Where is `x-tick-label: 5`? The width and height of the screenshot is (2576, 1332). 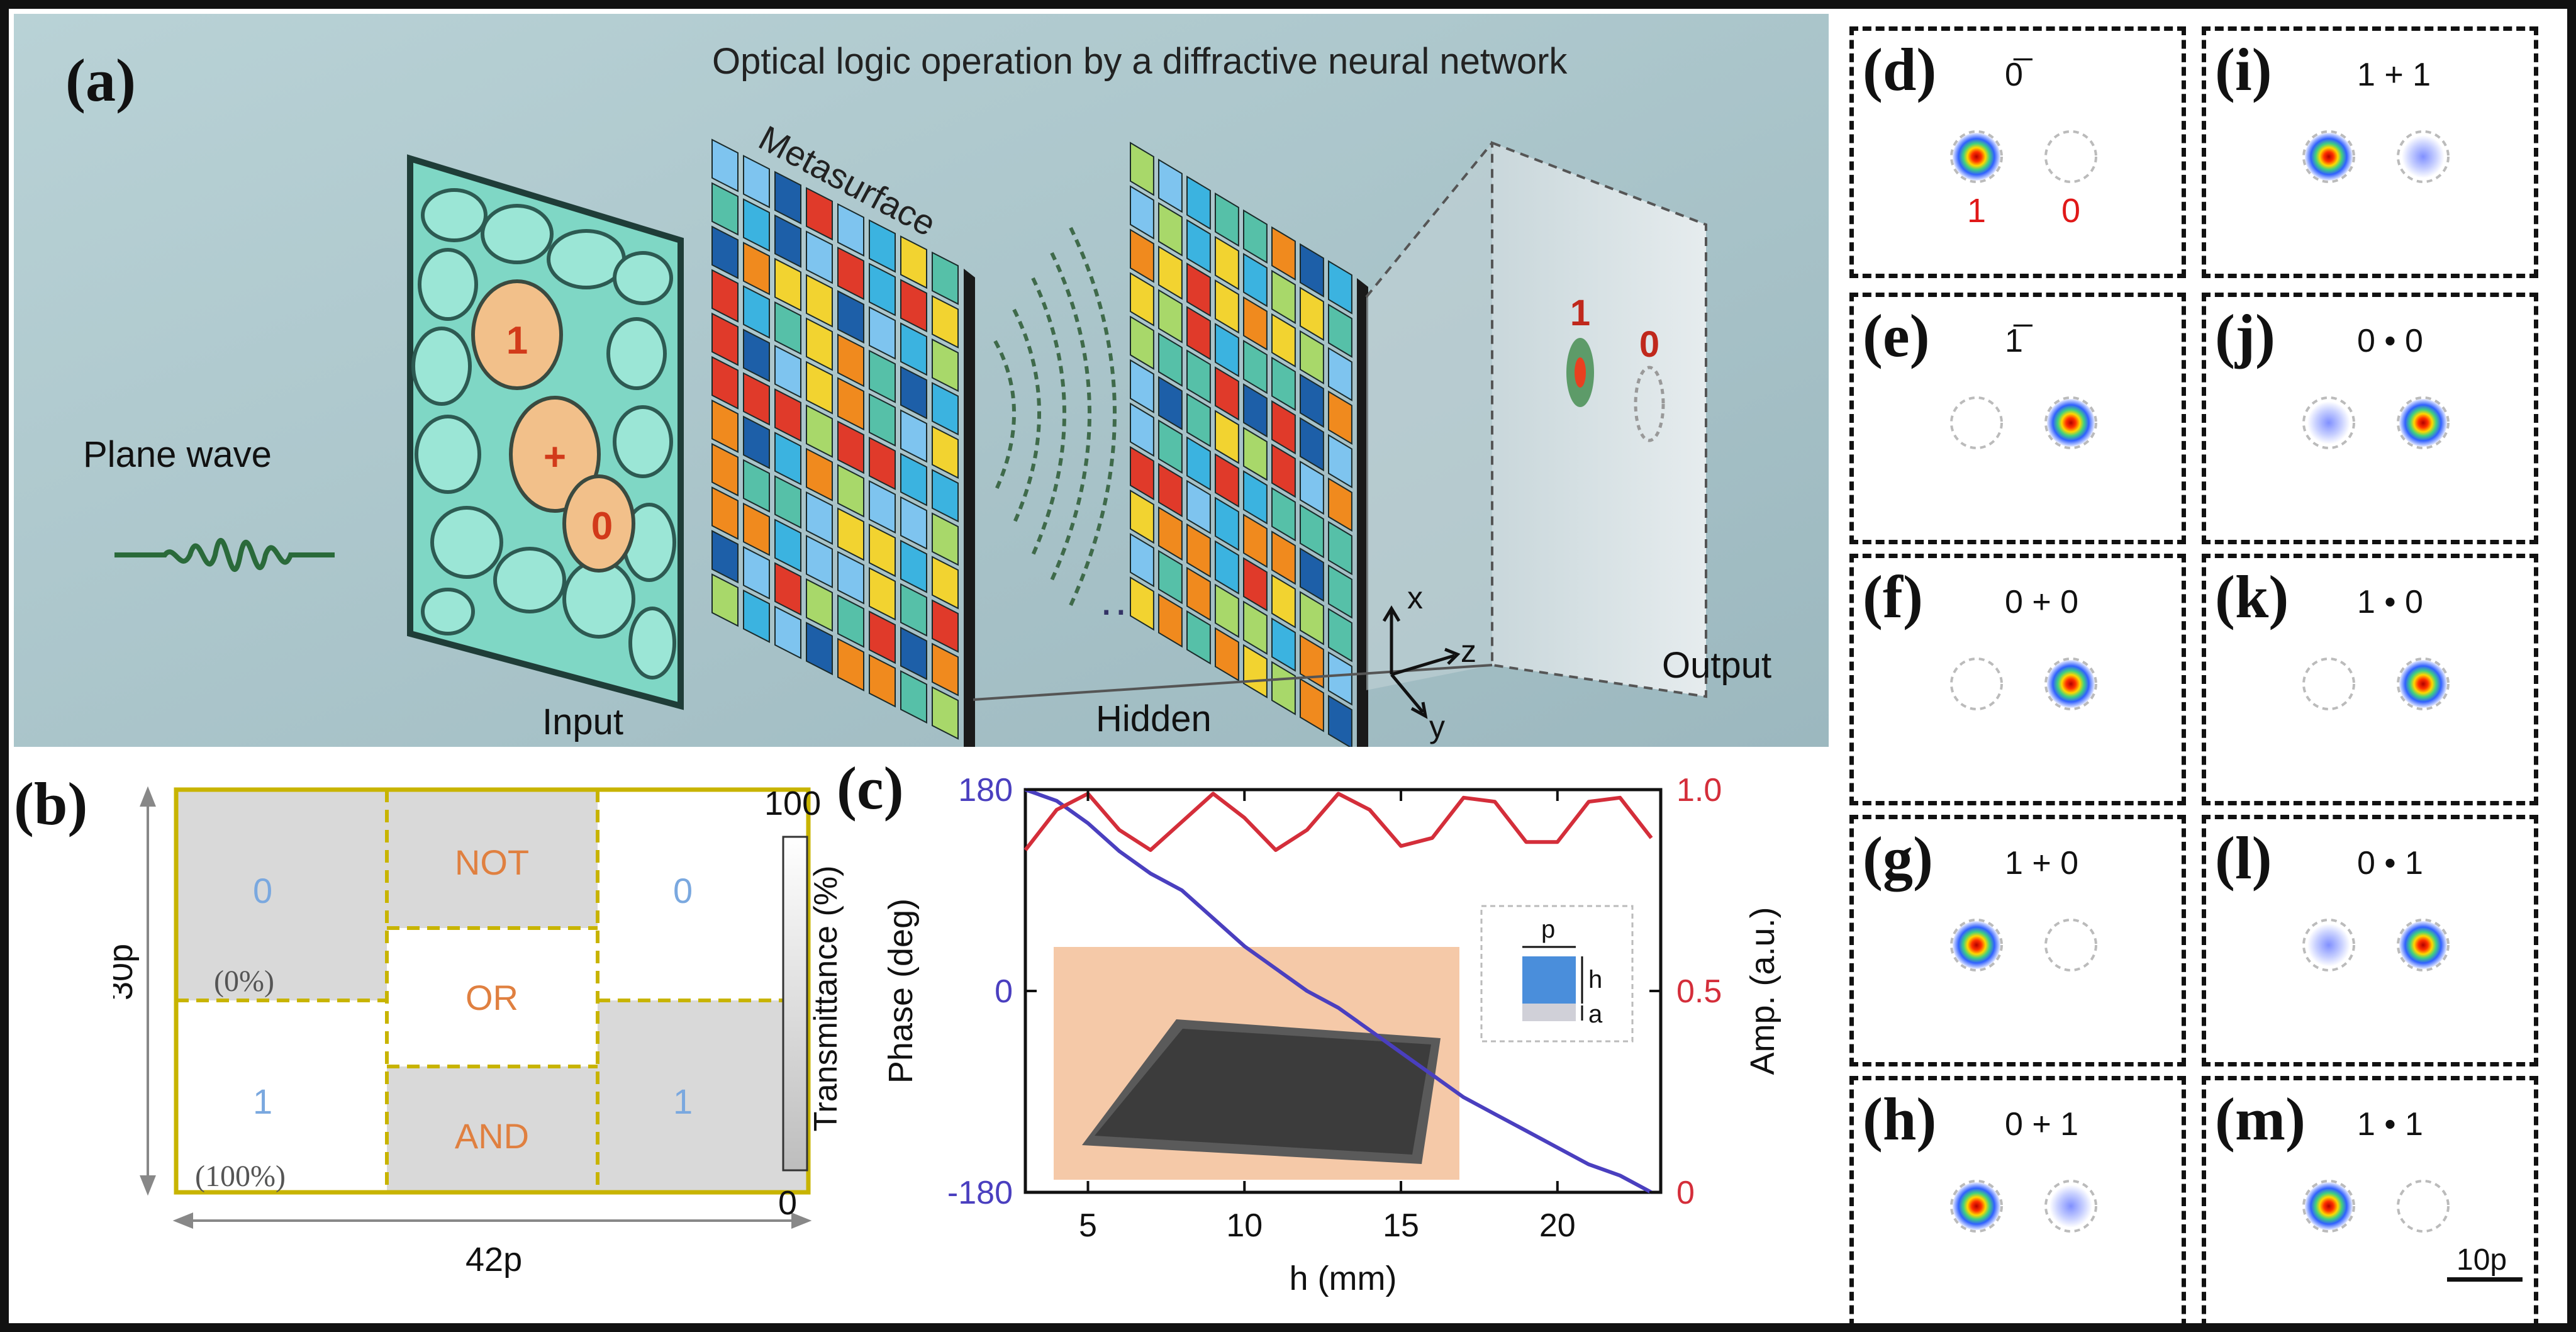 x-tick-label: 5 is located at coordinates (1088, 1225).